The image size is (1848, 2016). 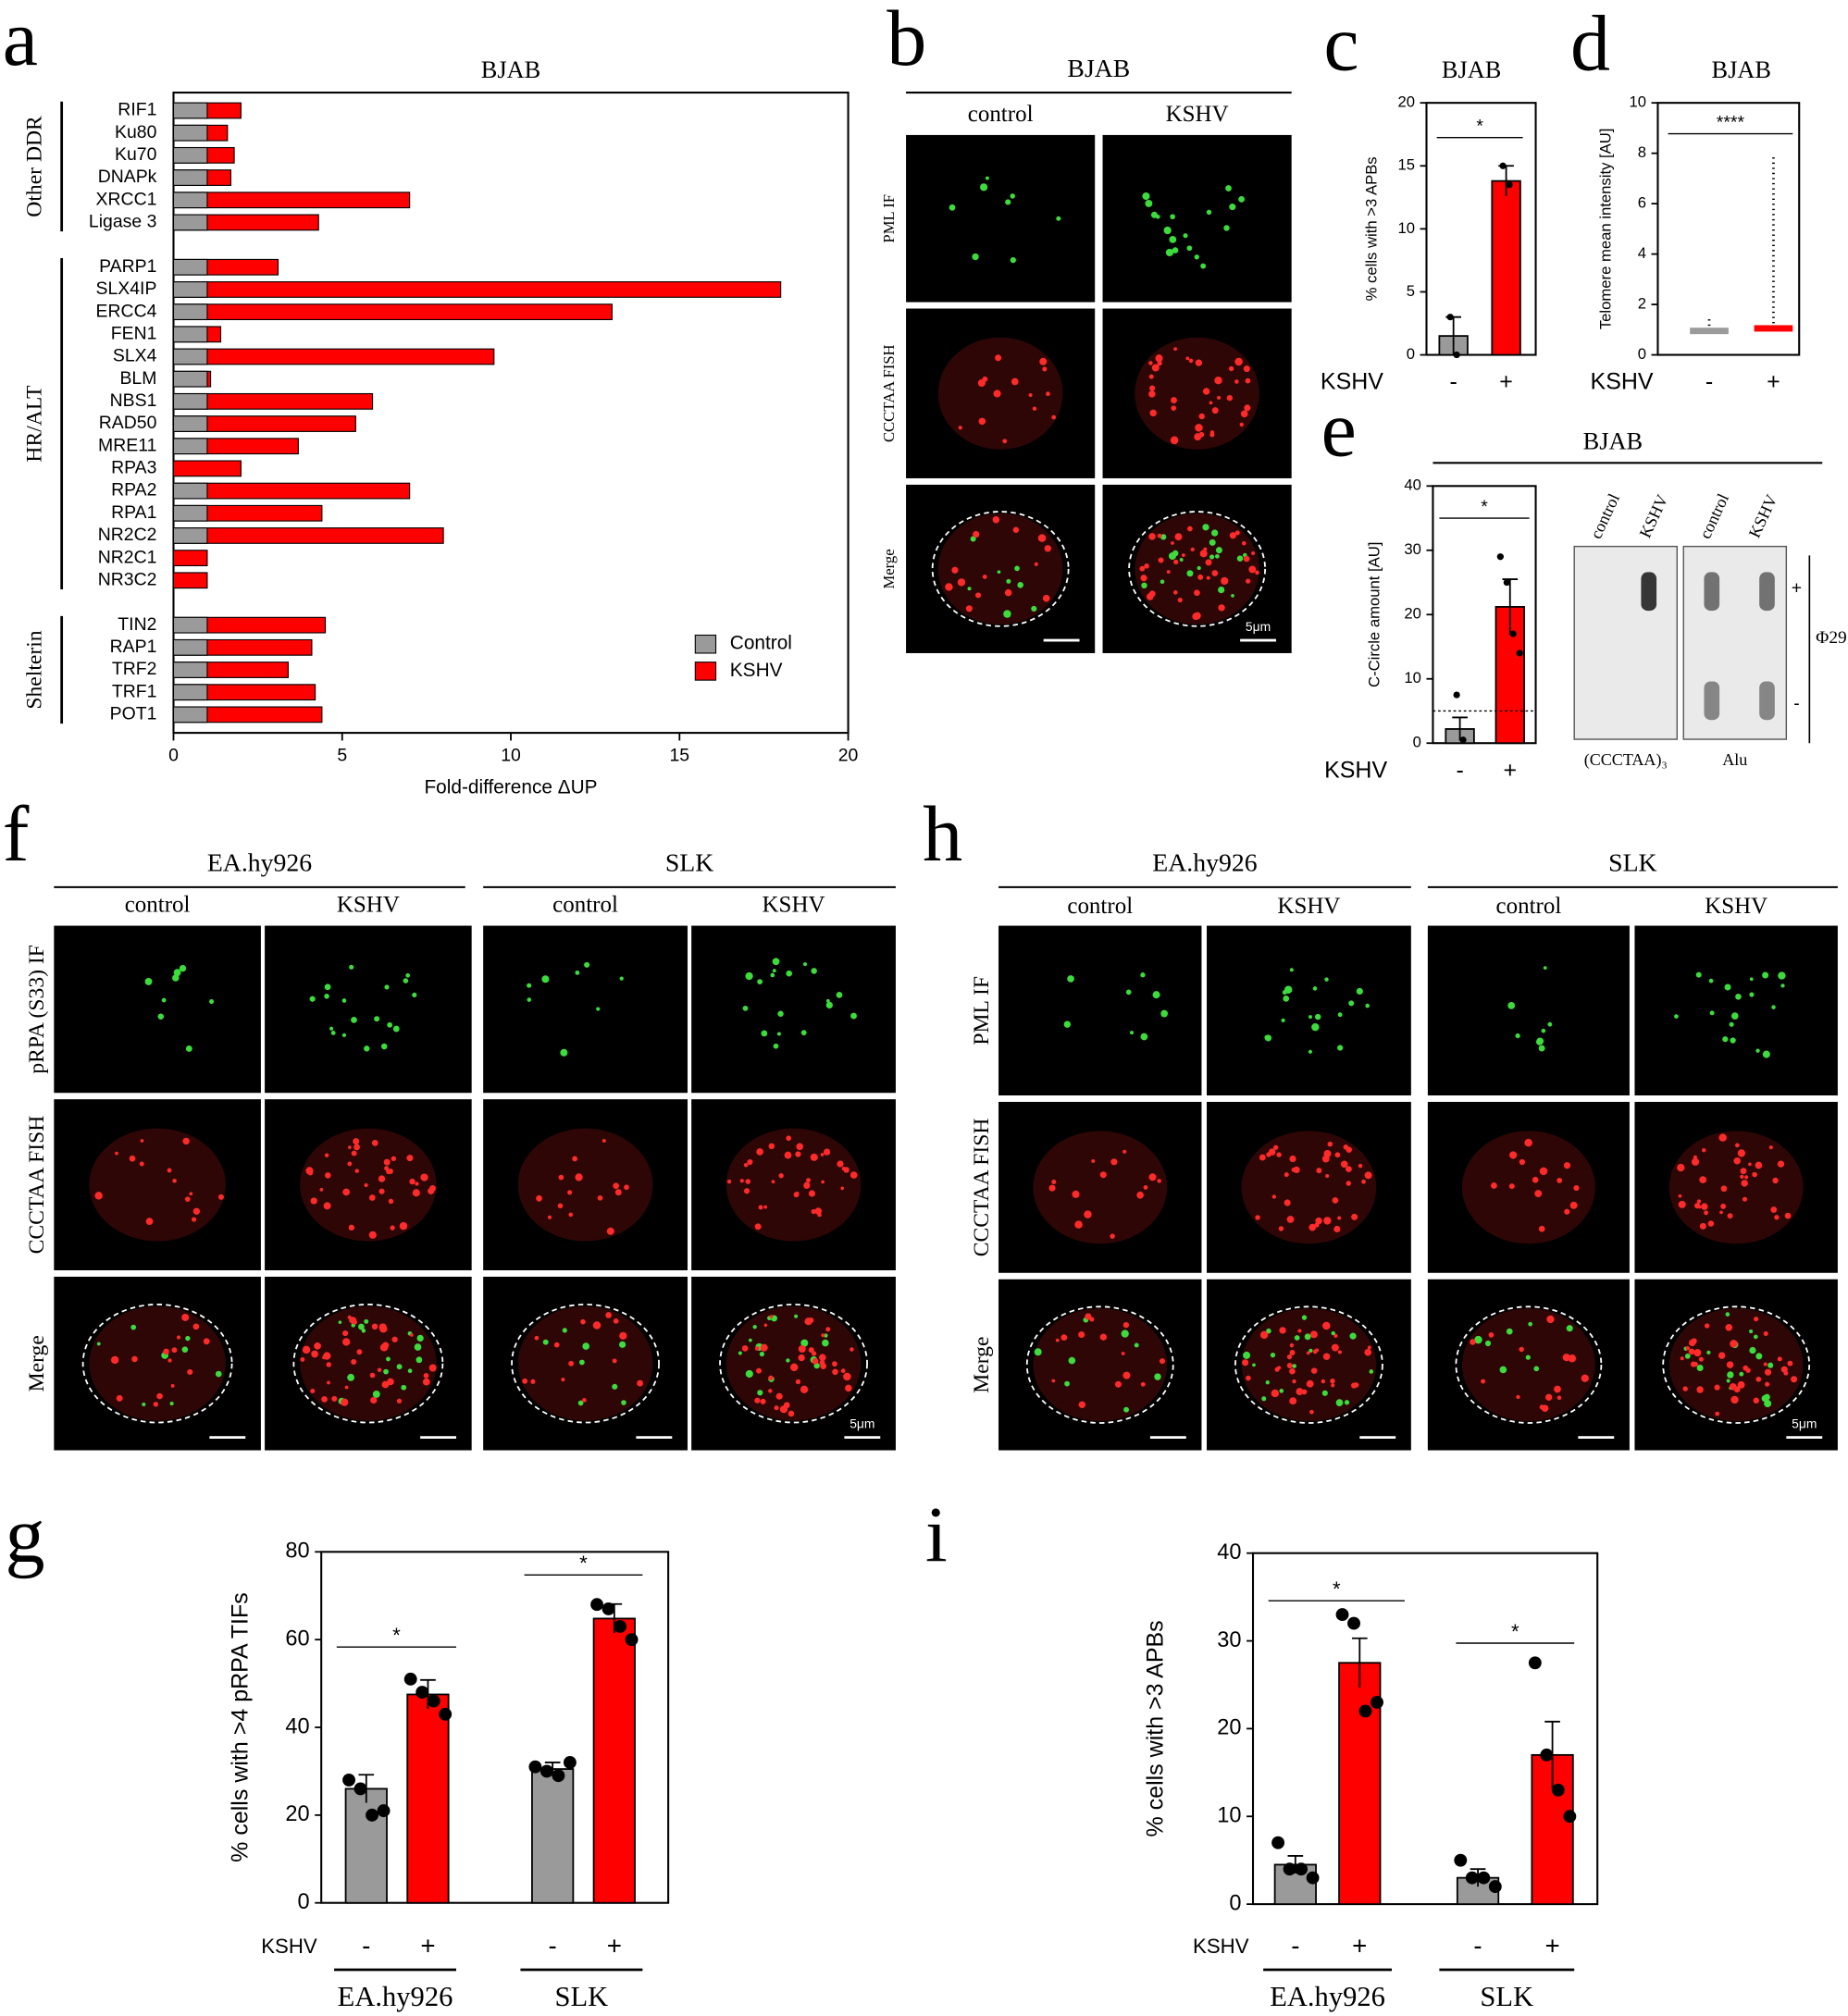 What do you see at coordinates (1484, 507) in the screenshot?
I see `significance-label: *` at bounding box center [1484, 507].